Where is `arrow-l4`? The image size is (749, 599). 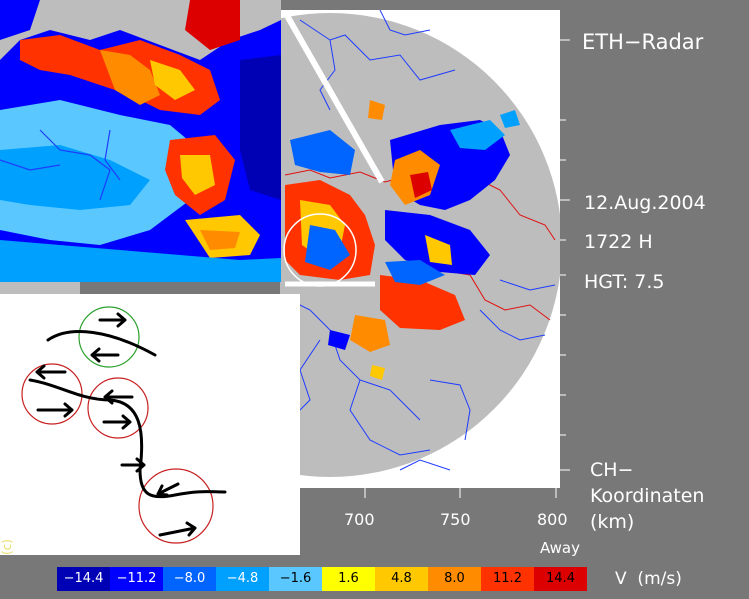
arrow-l4 is located at coordinates (168, 489).